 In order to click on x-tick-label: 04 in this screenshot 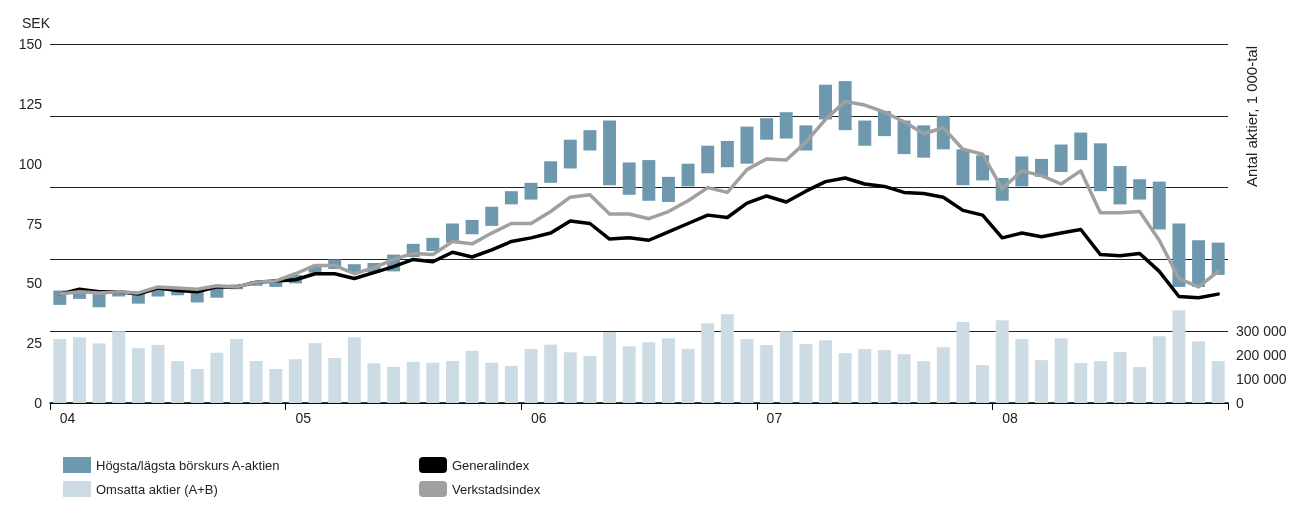, I will do `click(67, 418)`.